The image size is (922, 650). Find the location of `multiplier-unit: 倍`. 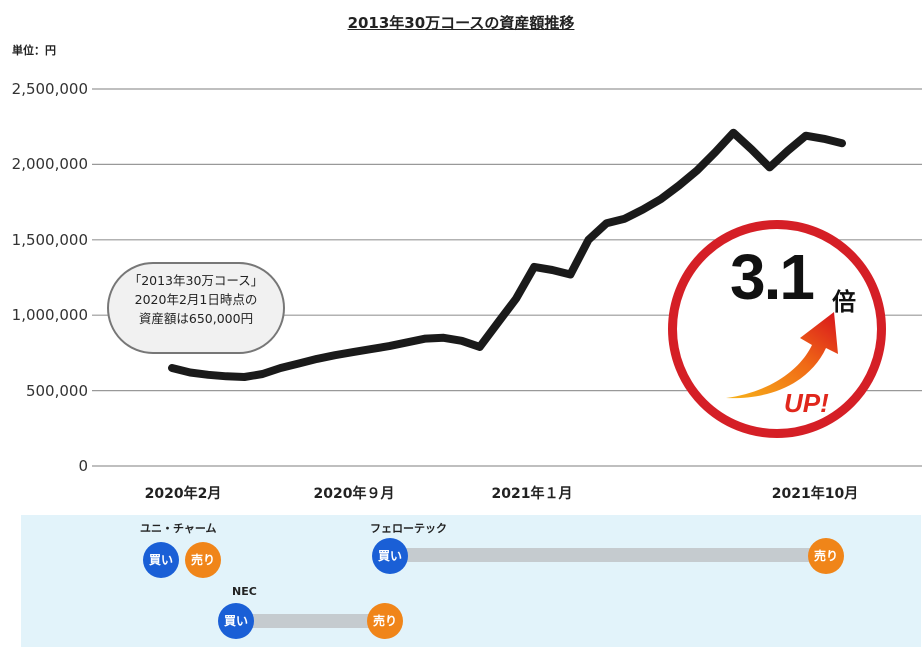

multiplier-unit: 倍 is located at coordinates (844, 302).